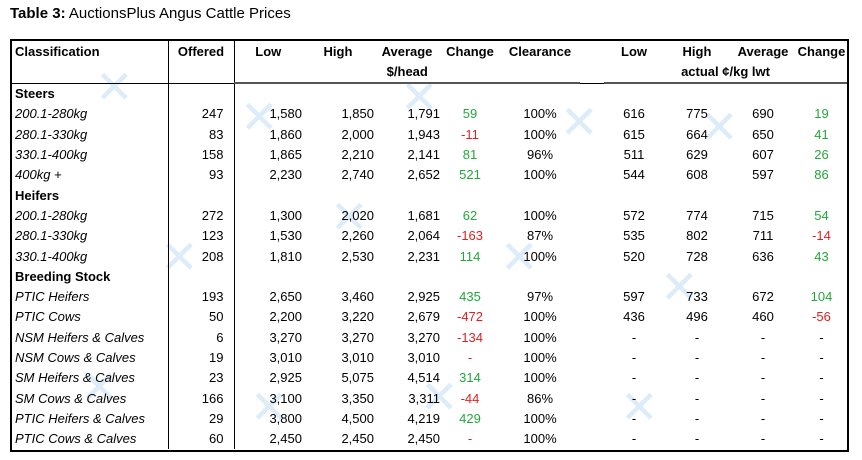 Image resolution: width=862 pixels, height=460 pixels. What do you see at coordinates (763, 215) in the screenshot?
I see `row-average-kg: 715` at bounding box center [763, 215].